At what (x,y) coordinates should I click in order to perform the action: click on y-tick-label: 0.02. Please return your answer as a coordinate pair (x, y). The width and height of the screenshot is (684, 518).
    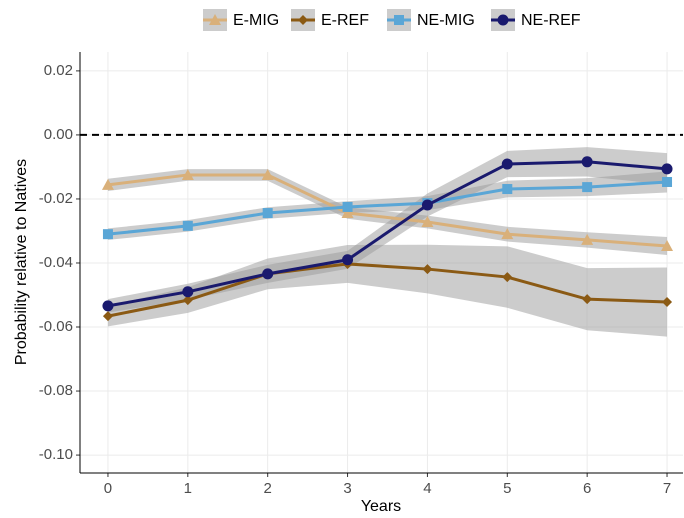
    Looking at the image, I should click on (58, 70).